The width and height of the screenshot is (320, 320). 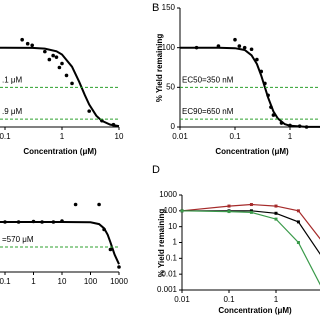 I want to click on y-tick-label: 0.01, so click(x=169, y=273).